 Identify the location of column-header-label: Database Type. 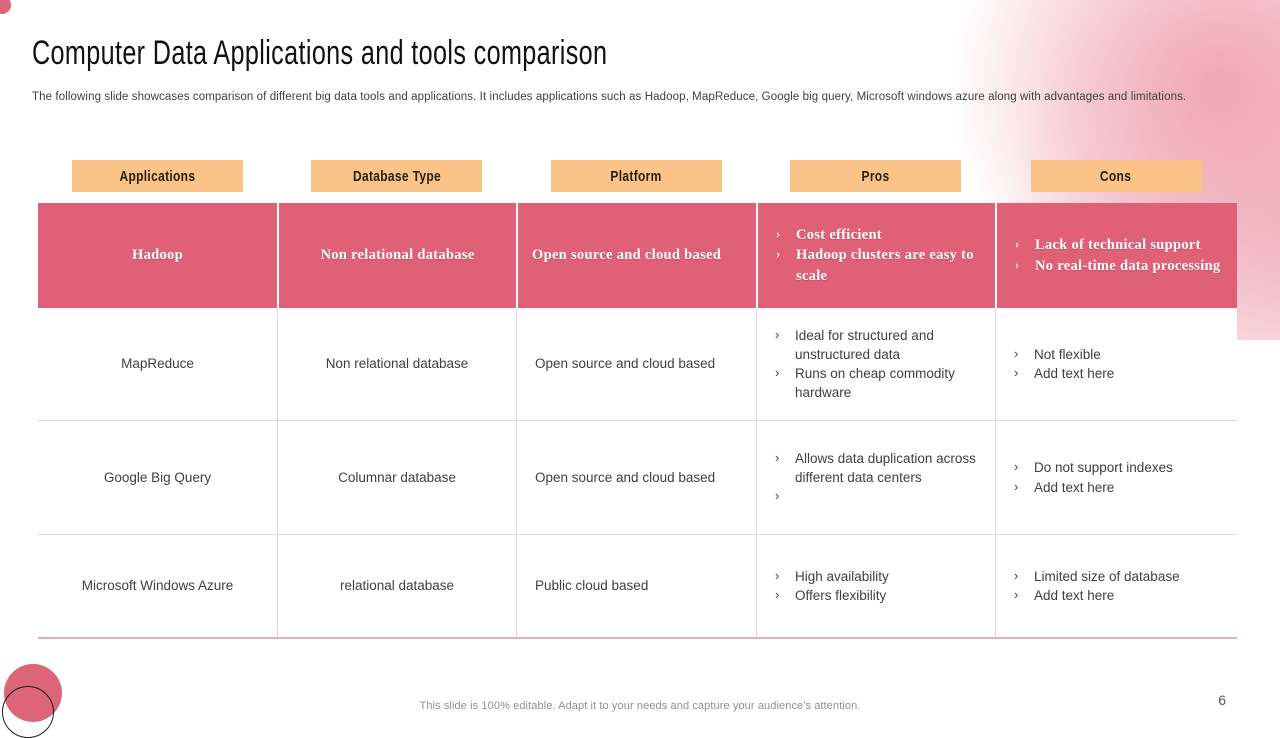
(396, 176).